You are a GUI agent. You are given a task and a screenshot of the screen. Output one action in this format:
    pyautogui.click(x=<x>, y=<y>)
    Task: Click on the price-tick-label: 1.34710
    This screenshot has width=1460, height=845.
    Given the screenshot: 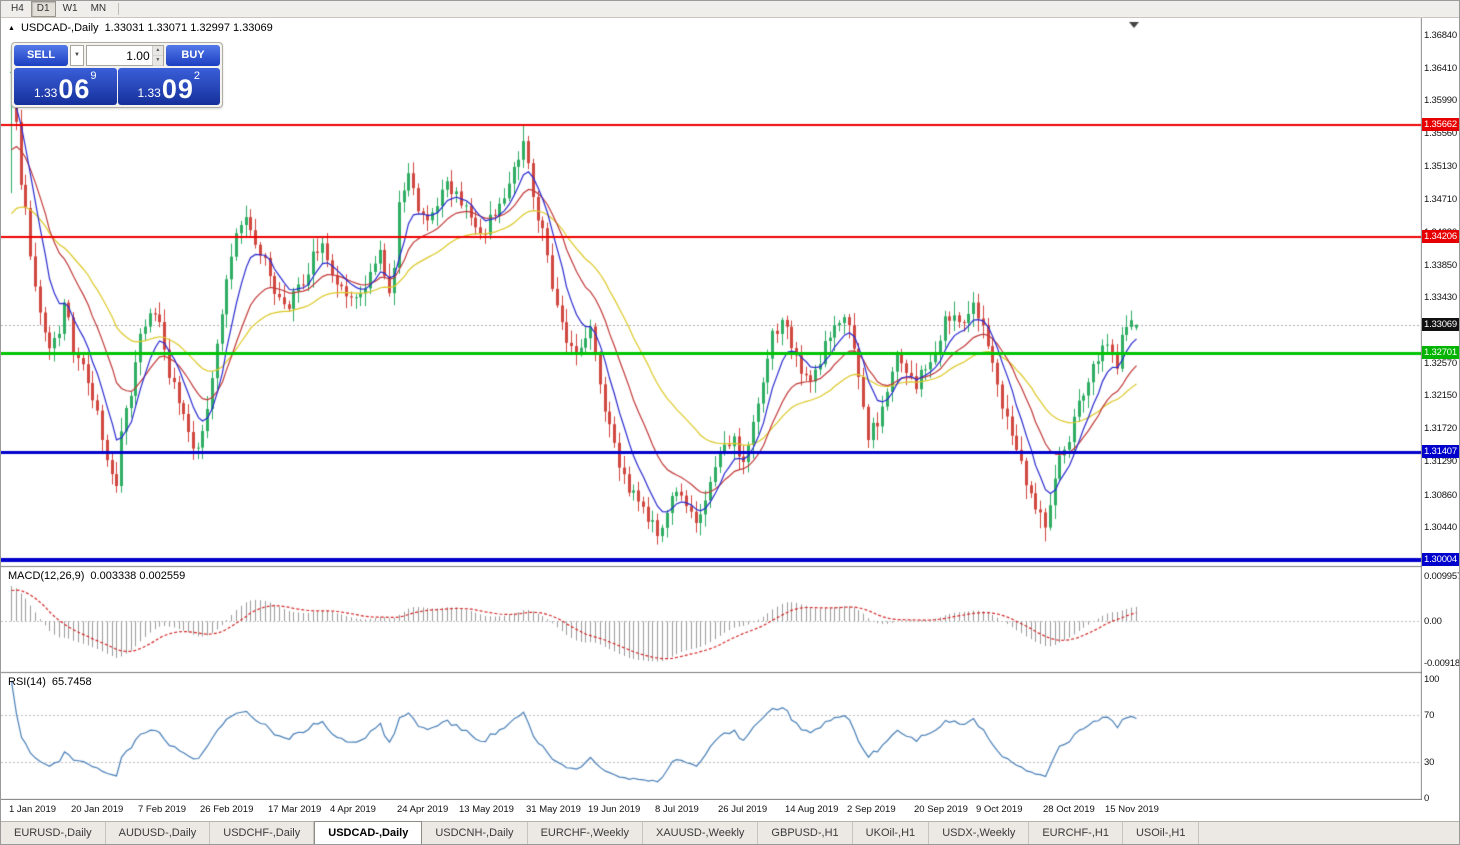 What is the action you would take?
    pyautogui.click(x=1440, y=199)
    